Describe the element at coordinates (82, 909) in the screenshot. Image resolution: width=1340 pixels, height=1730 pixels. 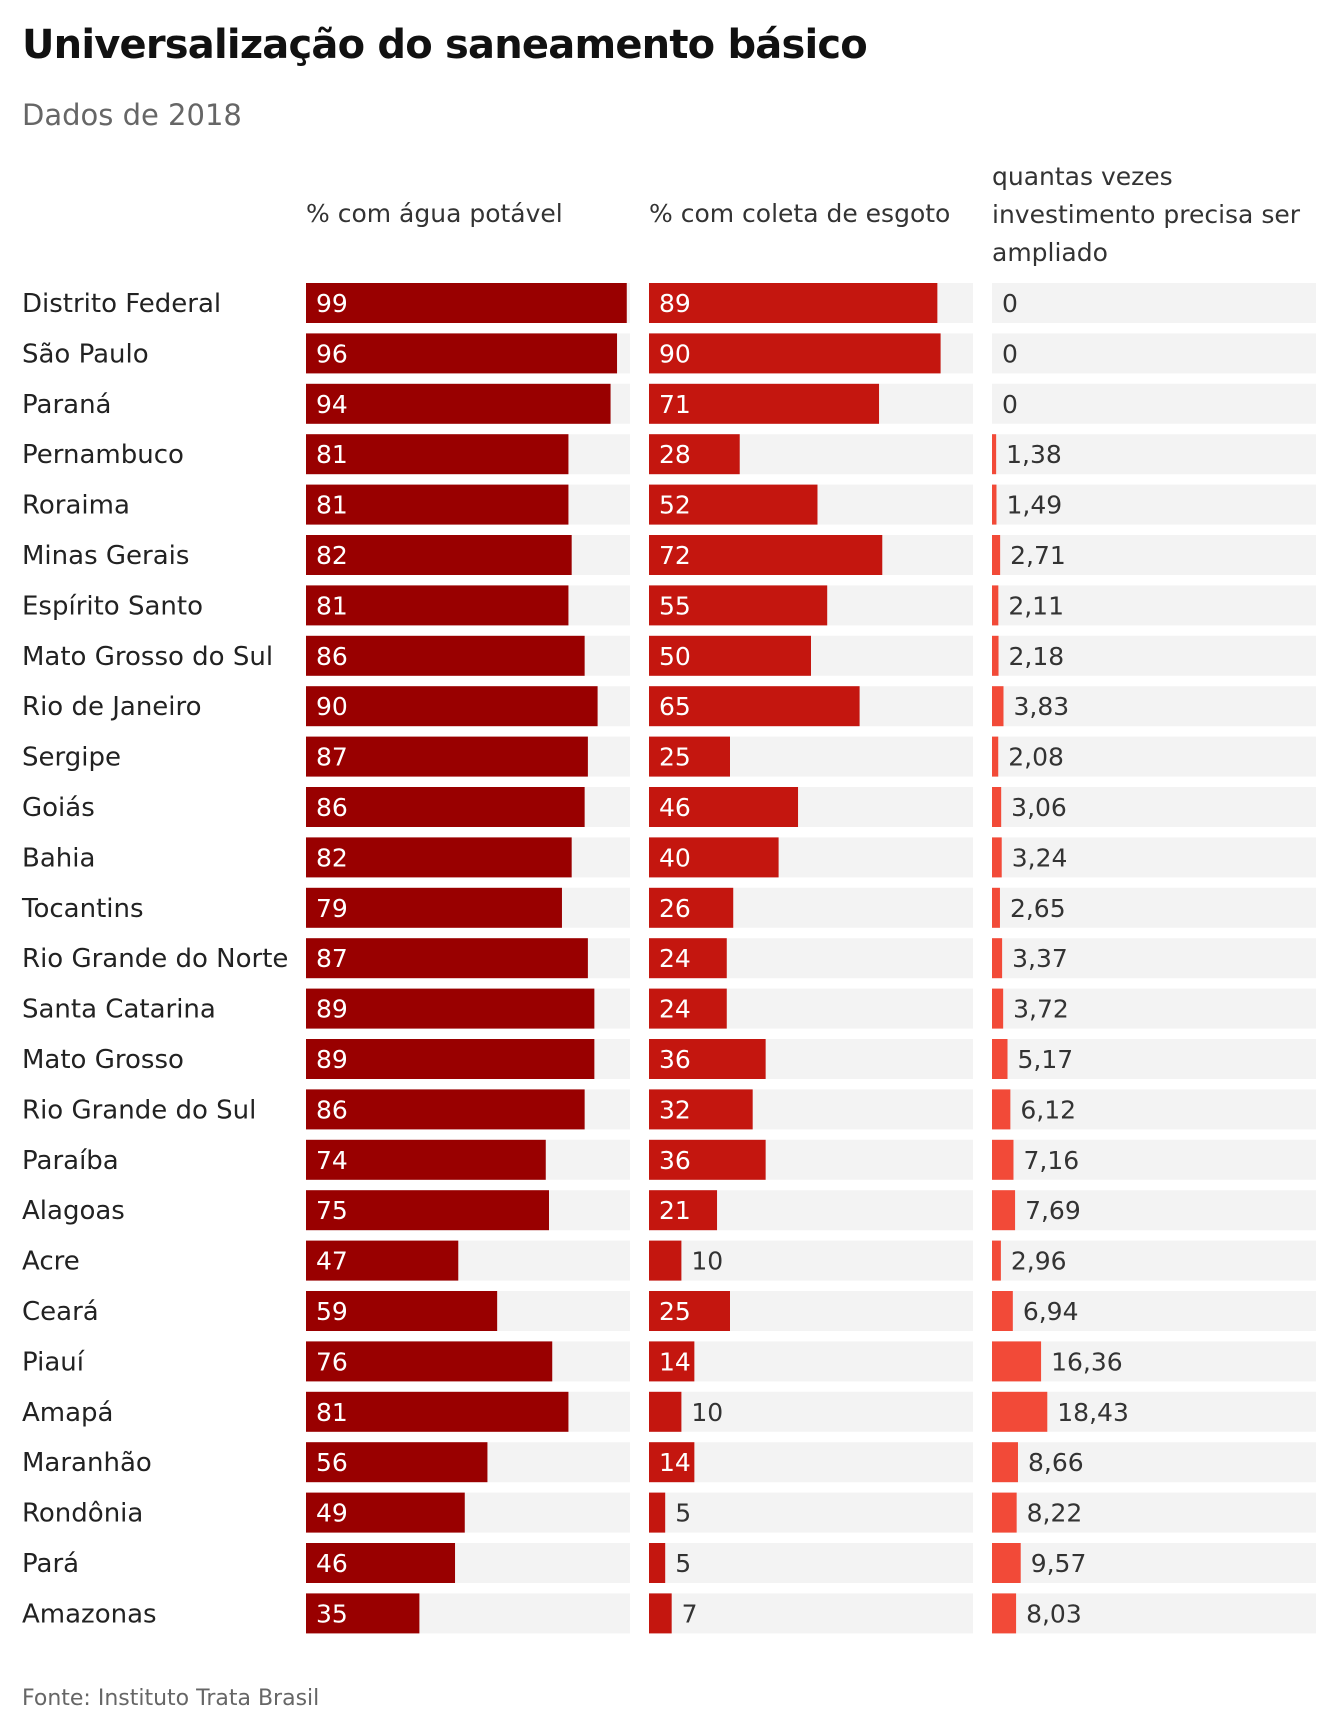
I see `state-label: Tocantins` at that location.